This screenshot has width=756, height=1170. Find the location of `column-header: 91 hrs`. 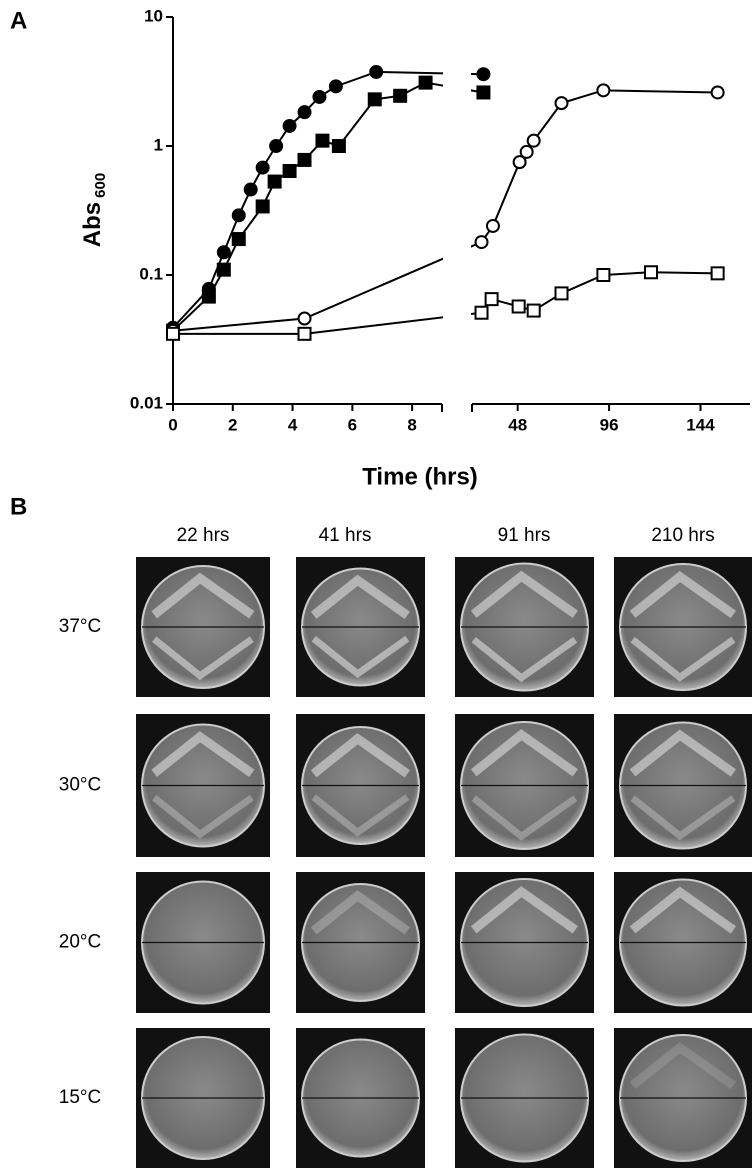

column-header: 91 hrs is located at coordinates (524, 535).